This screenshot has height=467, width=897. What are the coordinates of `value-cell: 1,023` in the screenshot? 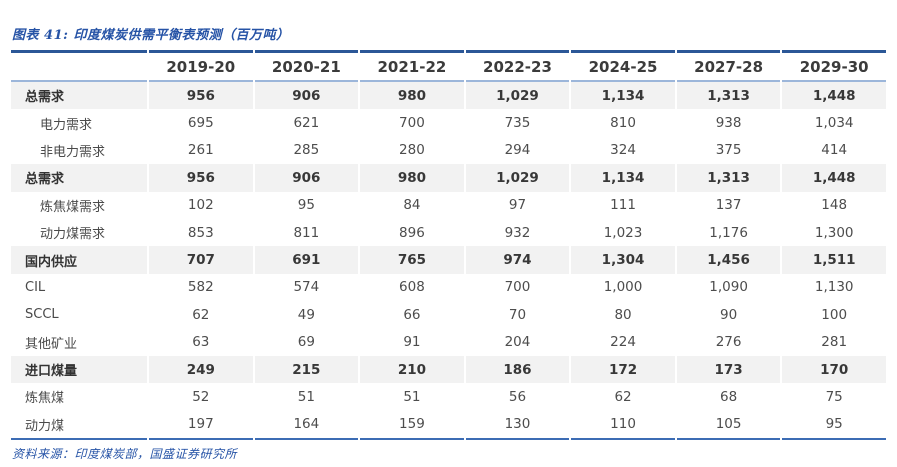 It's located at (623, 232).